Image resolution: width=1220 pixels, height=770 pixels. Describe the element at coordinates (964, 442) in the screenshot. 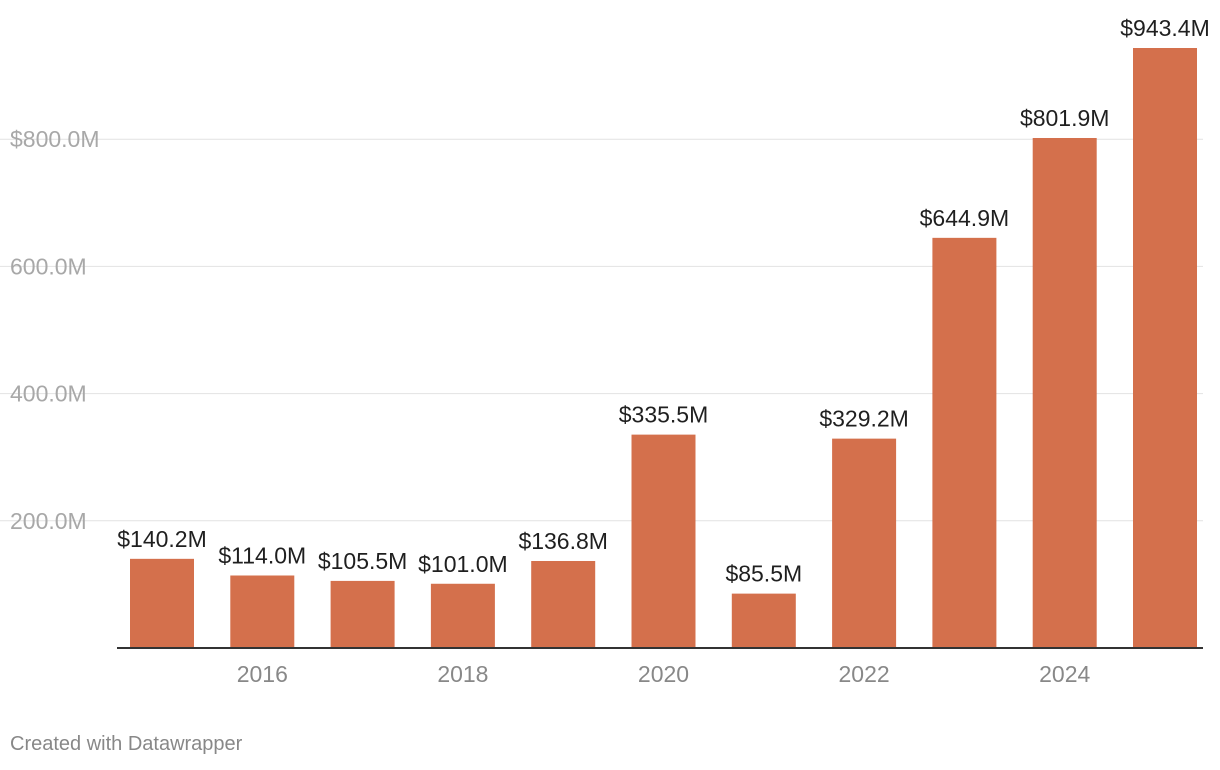

I see `bar-2023` at that location.